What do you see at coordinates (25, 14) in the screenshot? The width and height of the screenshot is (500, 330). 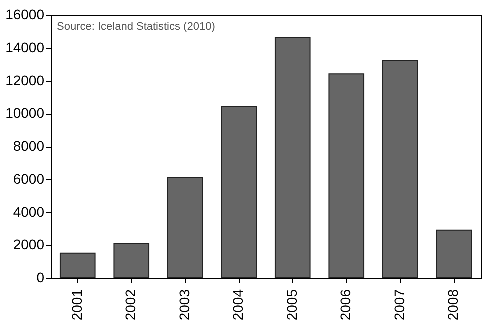 I see `y-tick-label: 16000` at bounding box center [25, 14].